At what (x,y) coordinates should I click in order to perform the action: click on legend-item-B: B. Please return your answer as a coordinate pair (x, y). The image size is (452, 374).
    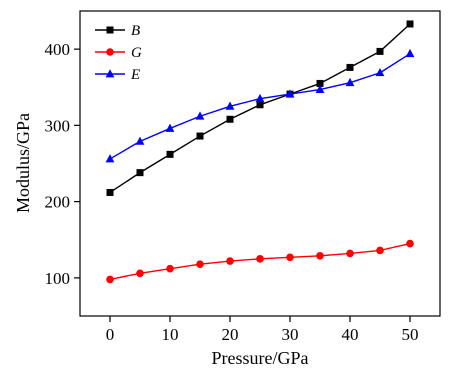
    Looking at the image, I should click on (117, 31).